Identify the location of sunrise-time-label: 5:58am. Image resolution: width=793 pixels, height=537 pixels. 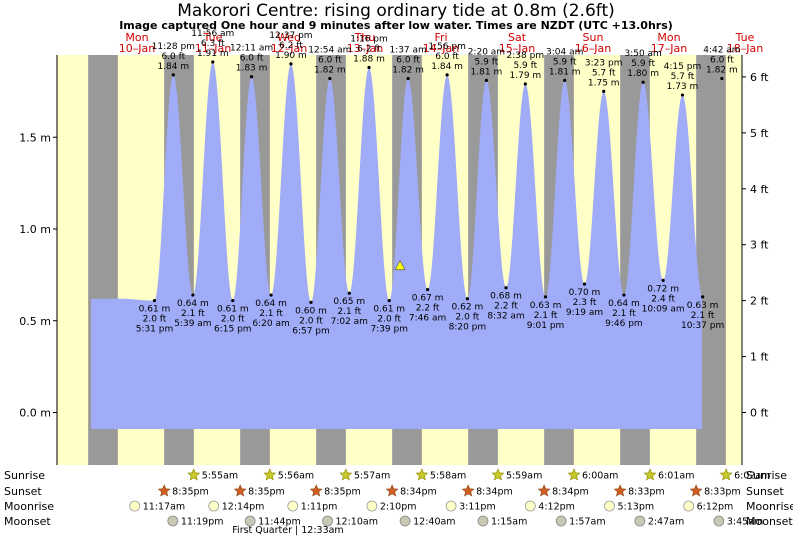
(448, 476).